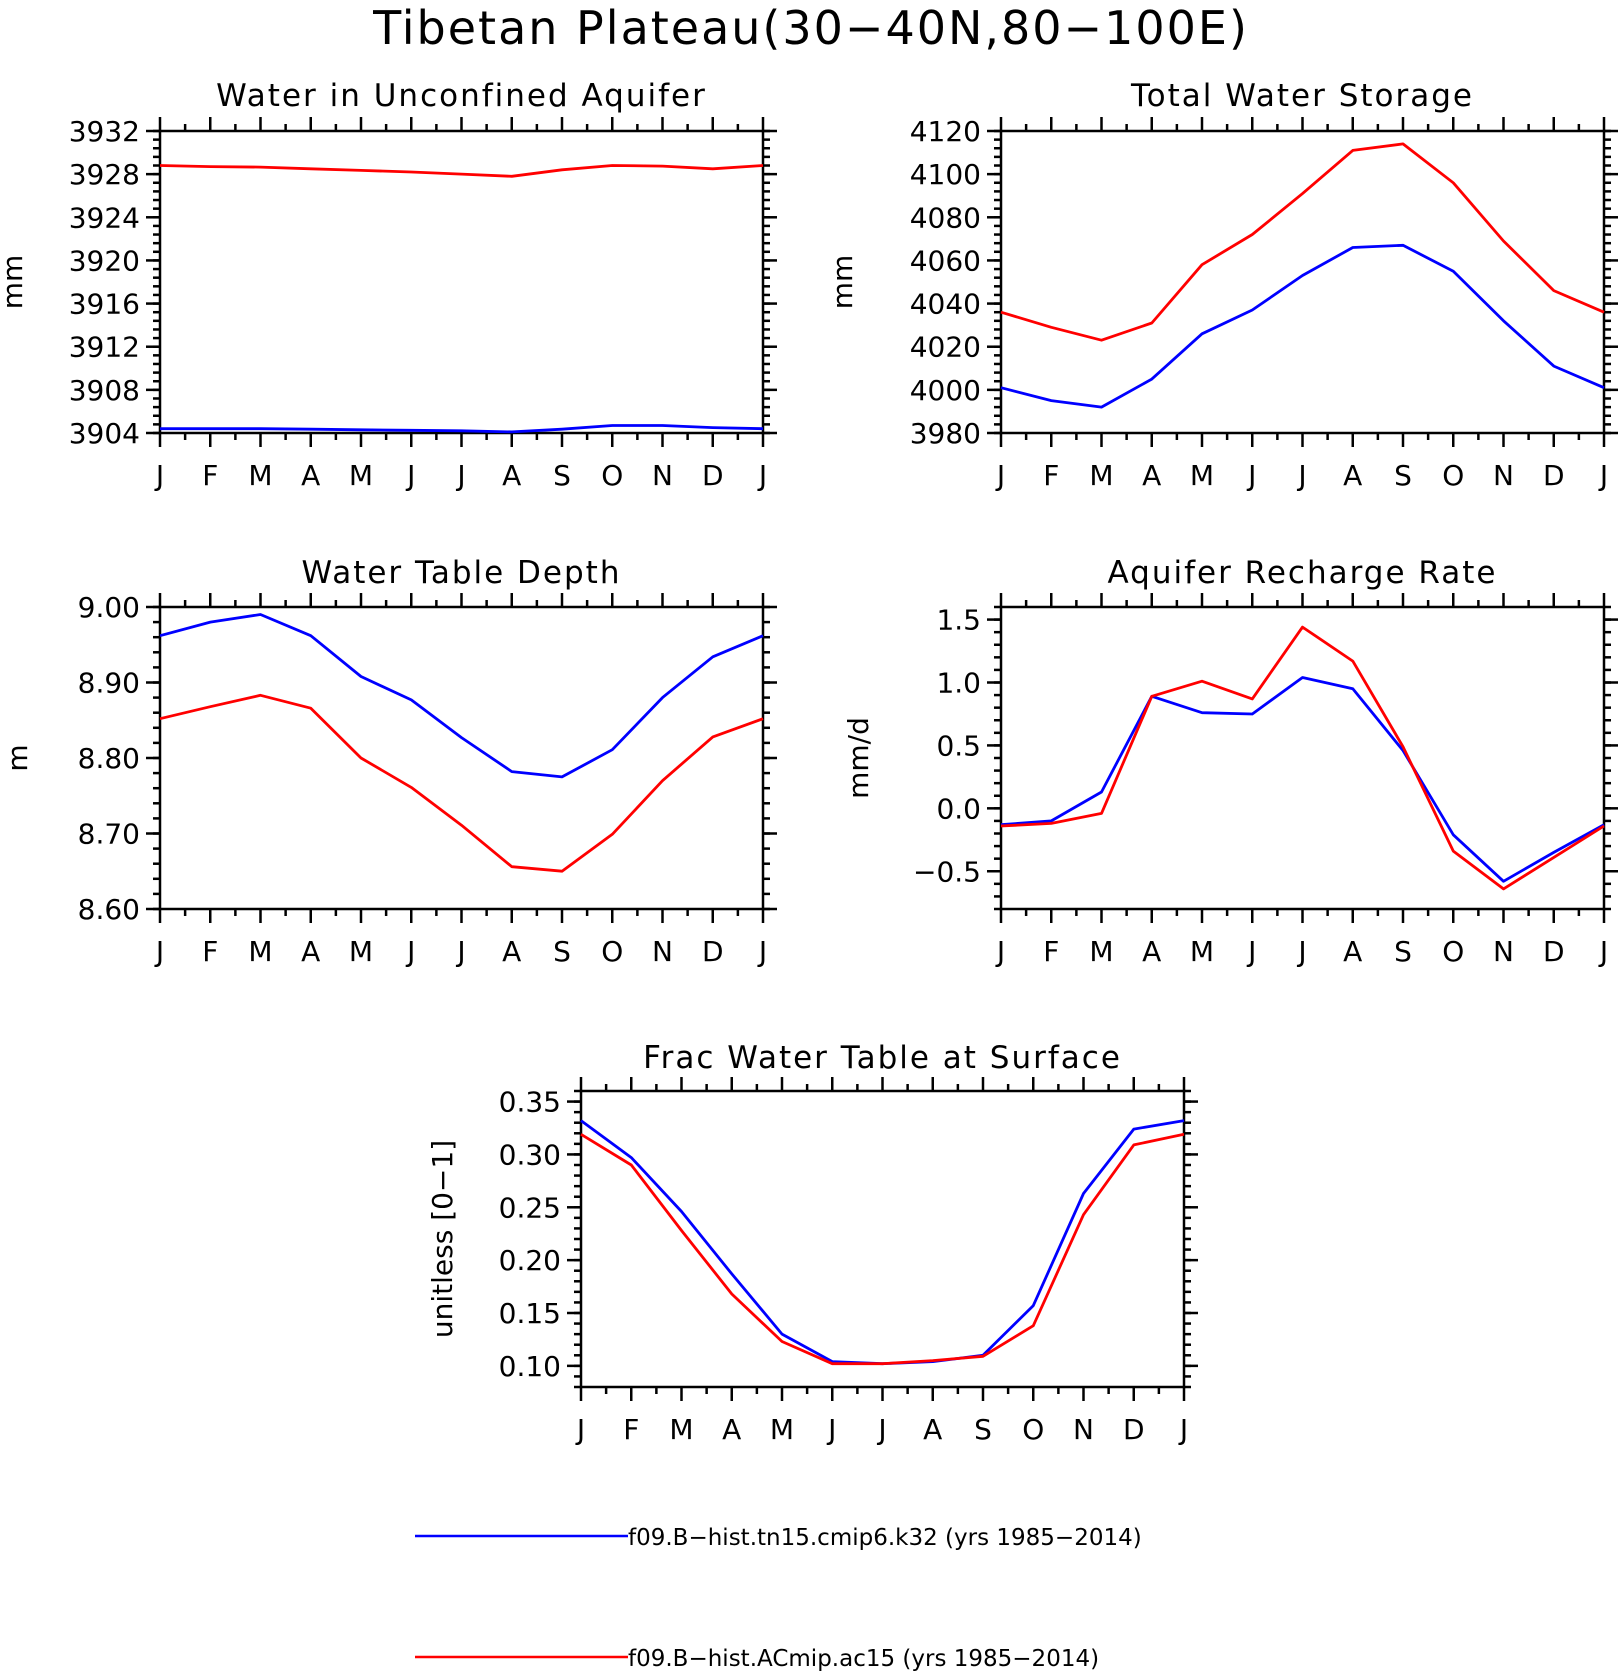 The height and width of the screenshot is (1672, 1622). Describe the element at coordinates (17, 757) in the screenshot. I see `y-axis-label: m` at that location.